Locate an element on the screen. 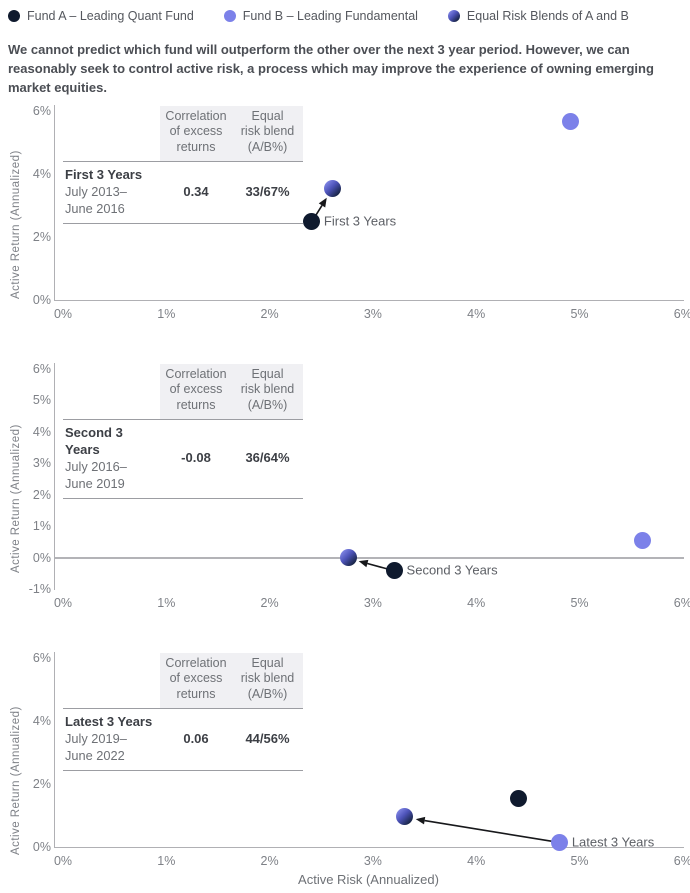 This screenshot has height=893, width=690. correlation-value: -0.08 is located at coordinates (196, 459).